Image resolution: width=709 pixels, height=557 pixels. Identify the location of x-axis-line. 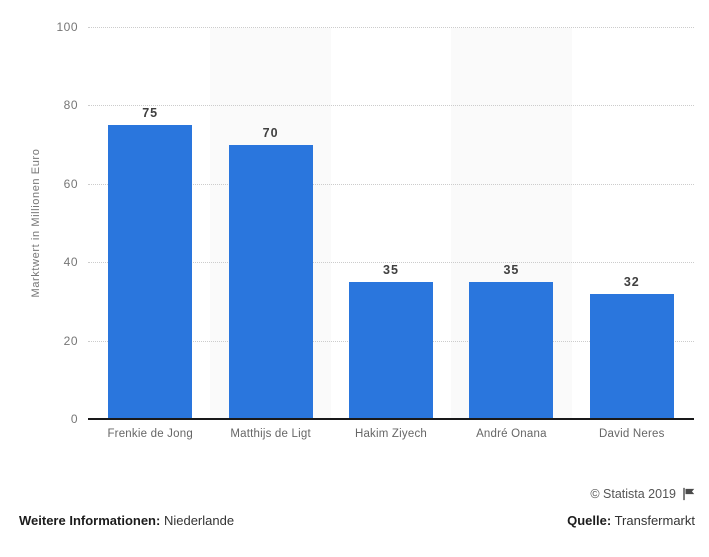
(391, 419).